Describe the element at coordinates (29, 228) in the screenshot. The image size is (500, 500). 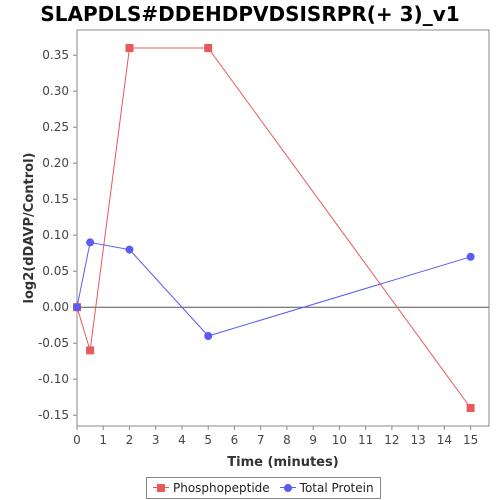
I see `y-axis-title: log2(dDAVP/Control)` at that location.